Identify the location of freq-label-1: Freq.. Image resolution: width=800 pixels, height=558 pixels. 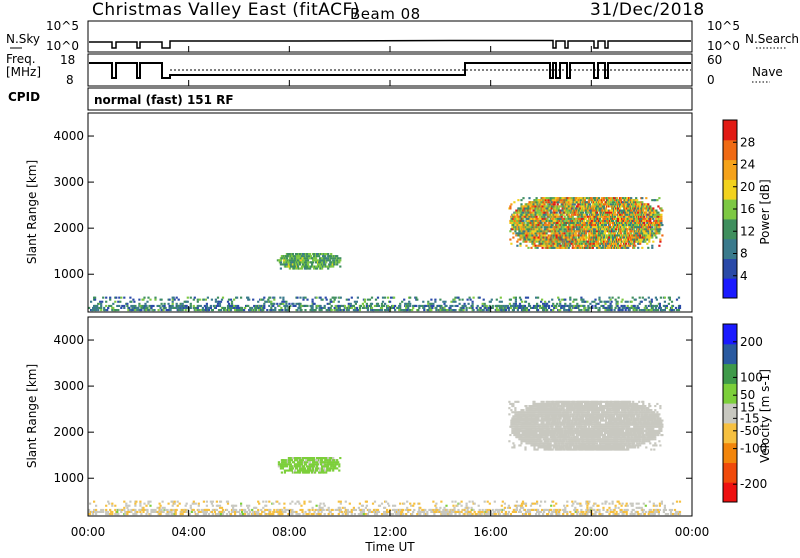
(21, 59).